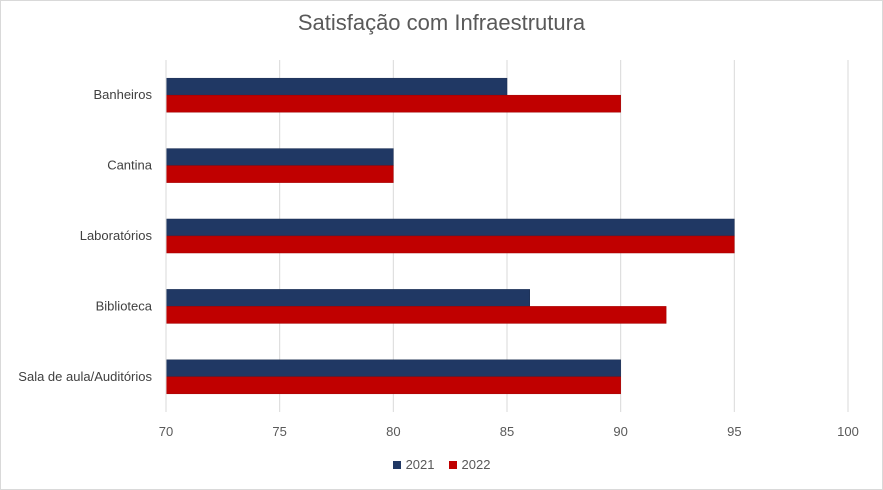  Describe the element at coordinates (393, 431) in the screenshot. I see `x-tick-label-80: 80` at that location.